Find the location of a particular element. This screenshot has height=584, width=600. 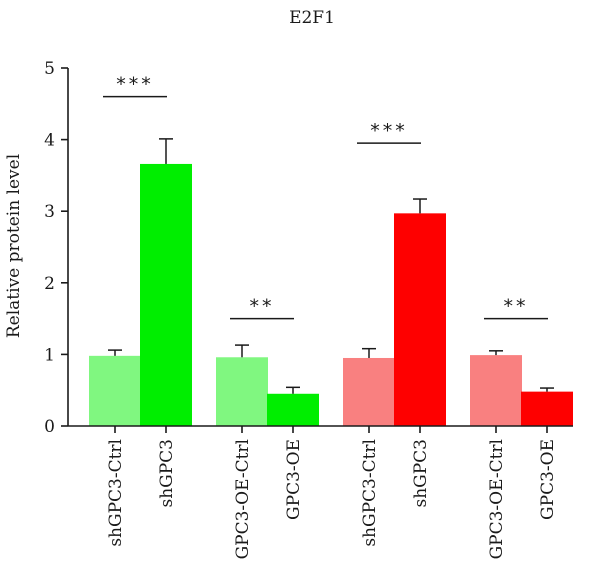

y-tick-label: 1 is located at coordinates (49, 355).